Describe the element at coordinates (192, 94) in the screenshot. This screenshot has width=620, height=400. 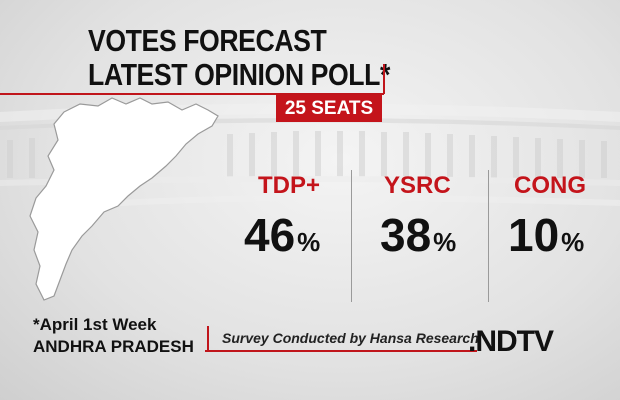
I see `title-underline` at that location.